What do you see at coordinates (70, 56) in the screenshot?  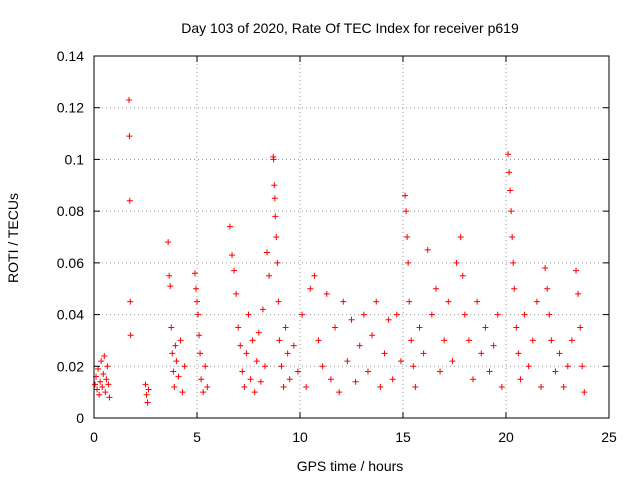 I see `y-tick-label: 0.14` at bounding box center [70, 56].